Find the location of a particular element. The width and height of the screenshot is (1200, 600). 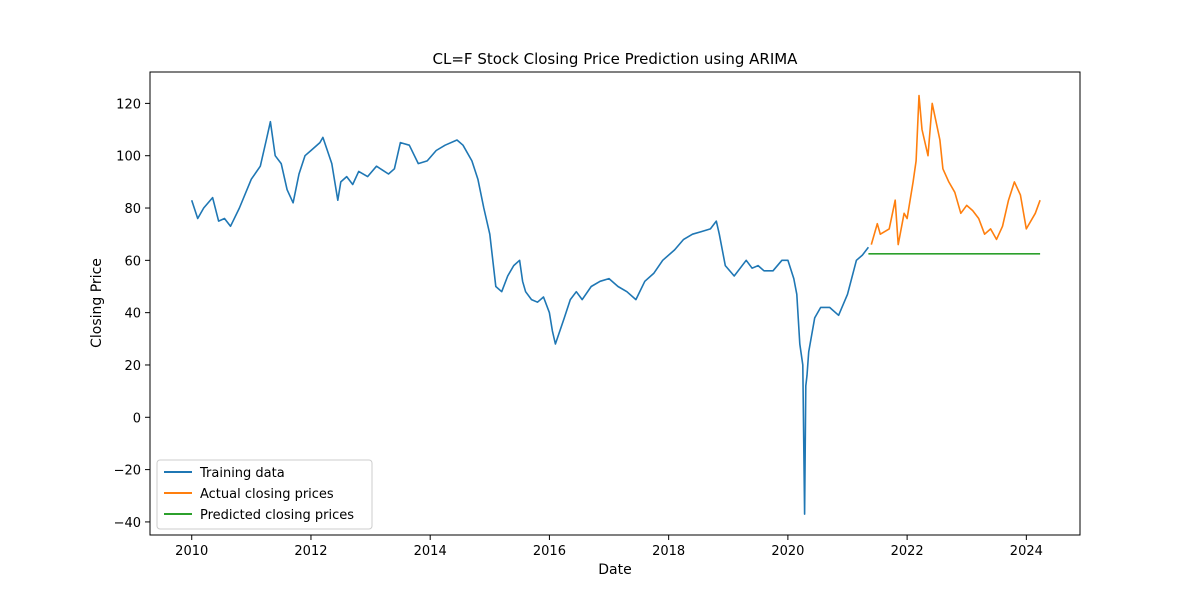

x-tick-label: 2024 is located at coordinates (1026, 551).